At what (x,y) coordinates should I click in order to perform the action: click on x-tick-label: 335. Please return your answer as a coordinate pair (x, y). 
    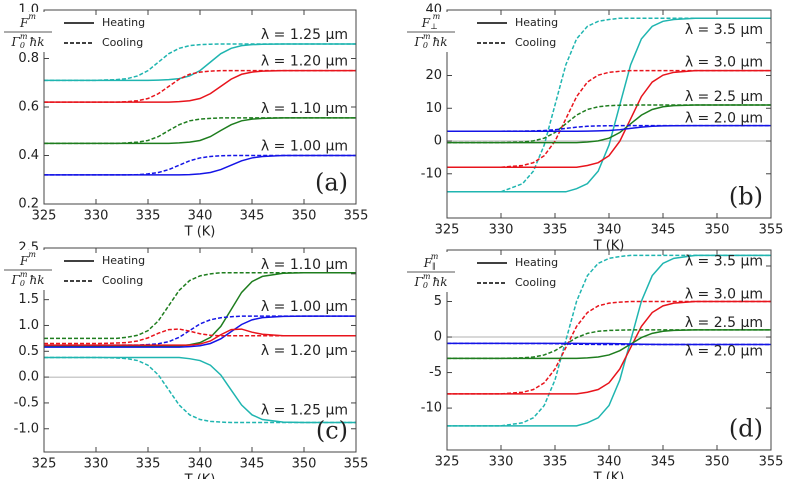
    Looking at the image, I should click on (555, 462).